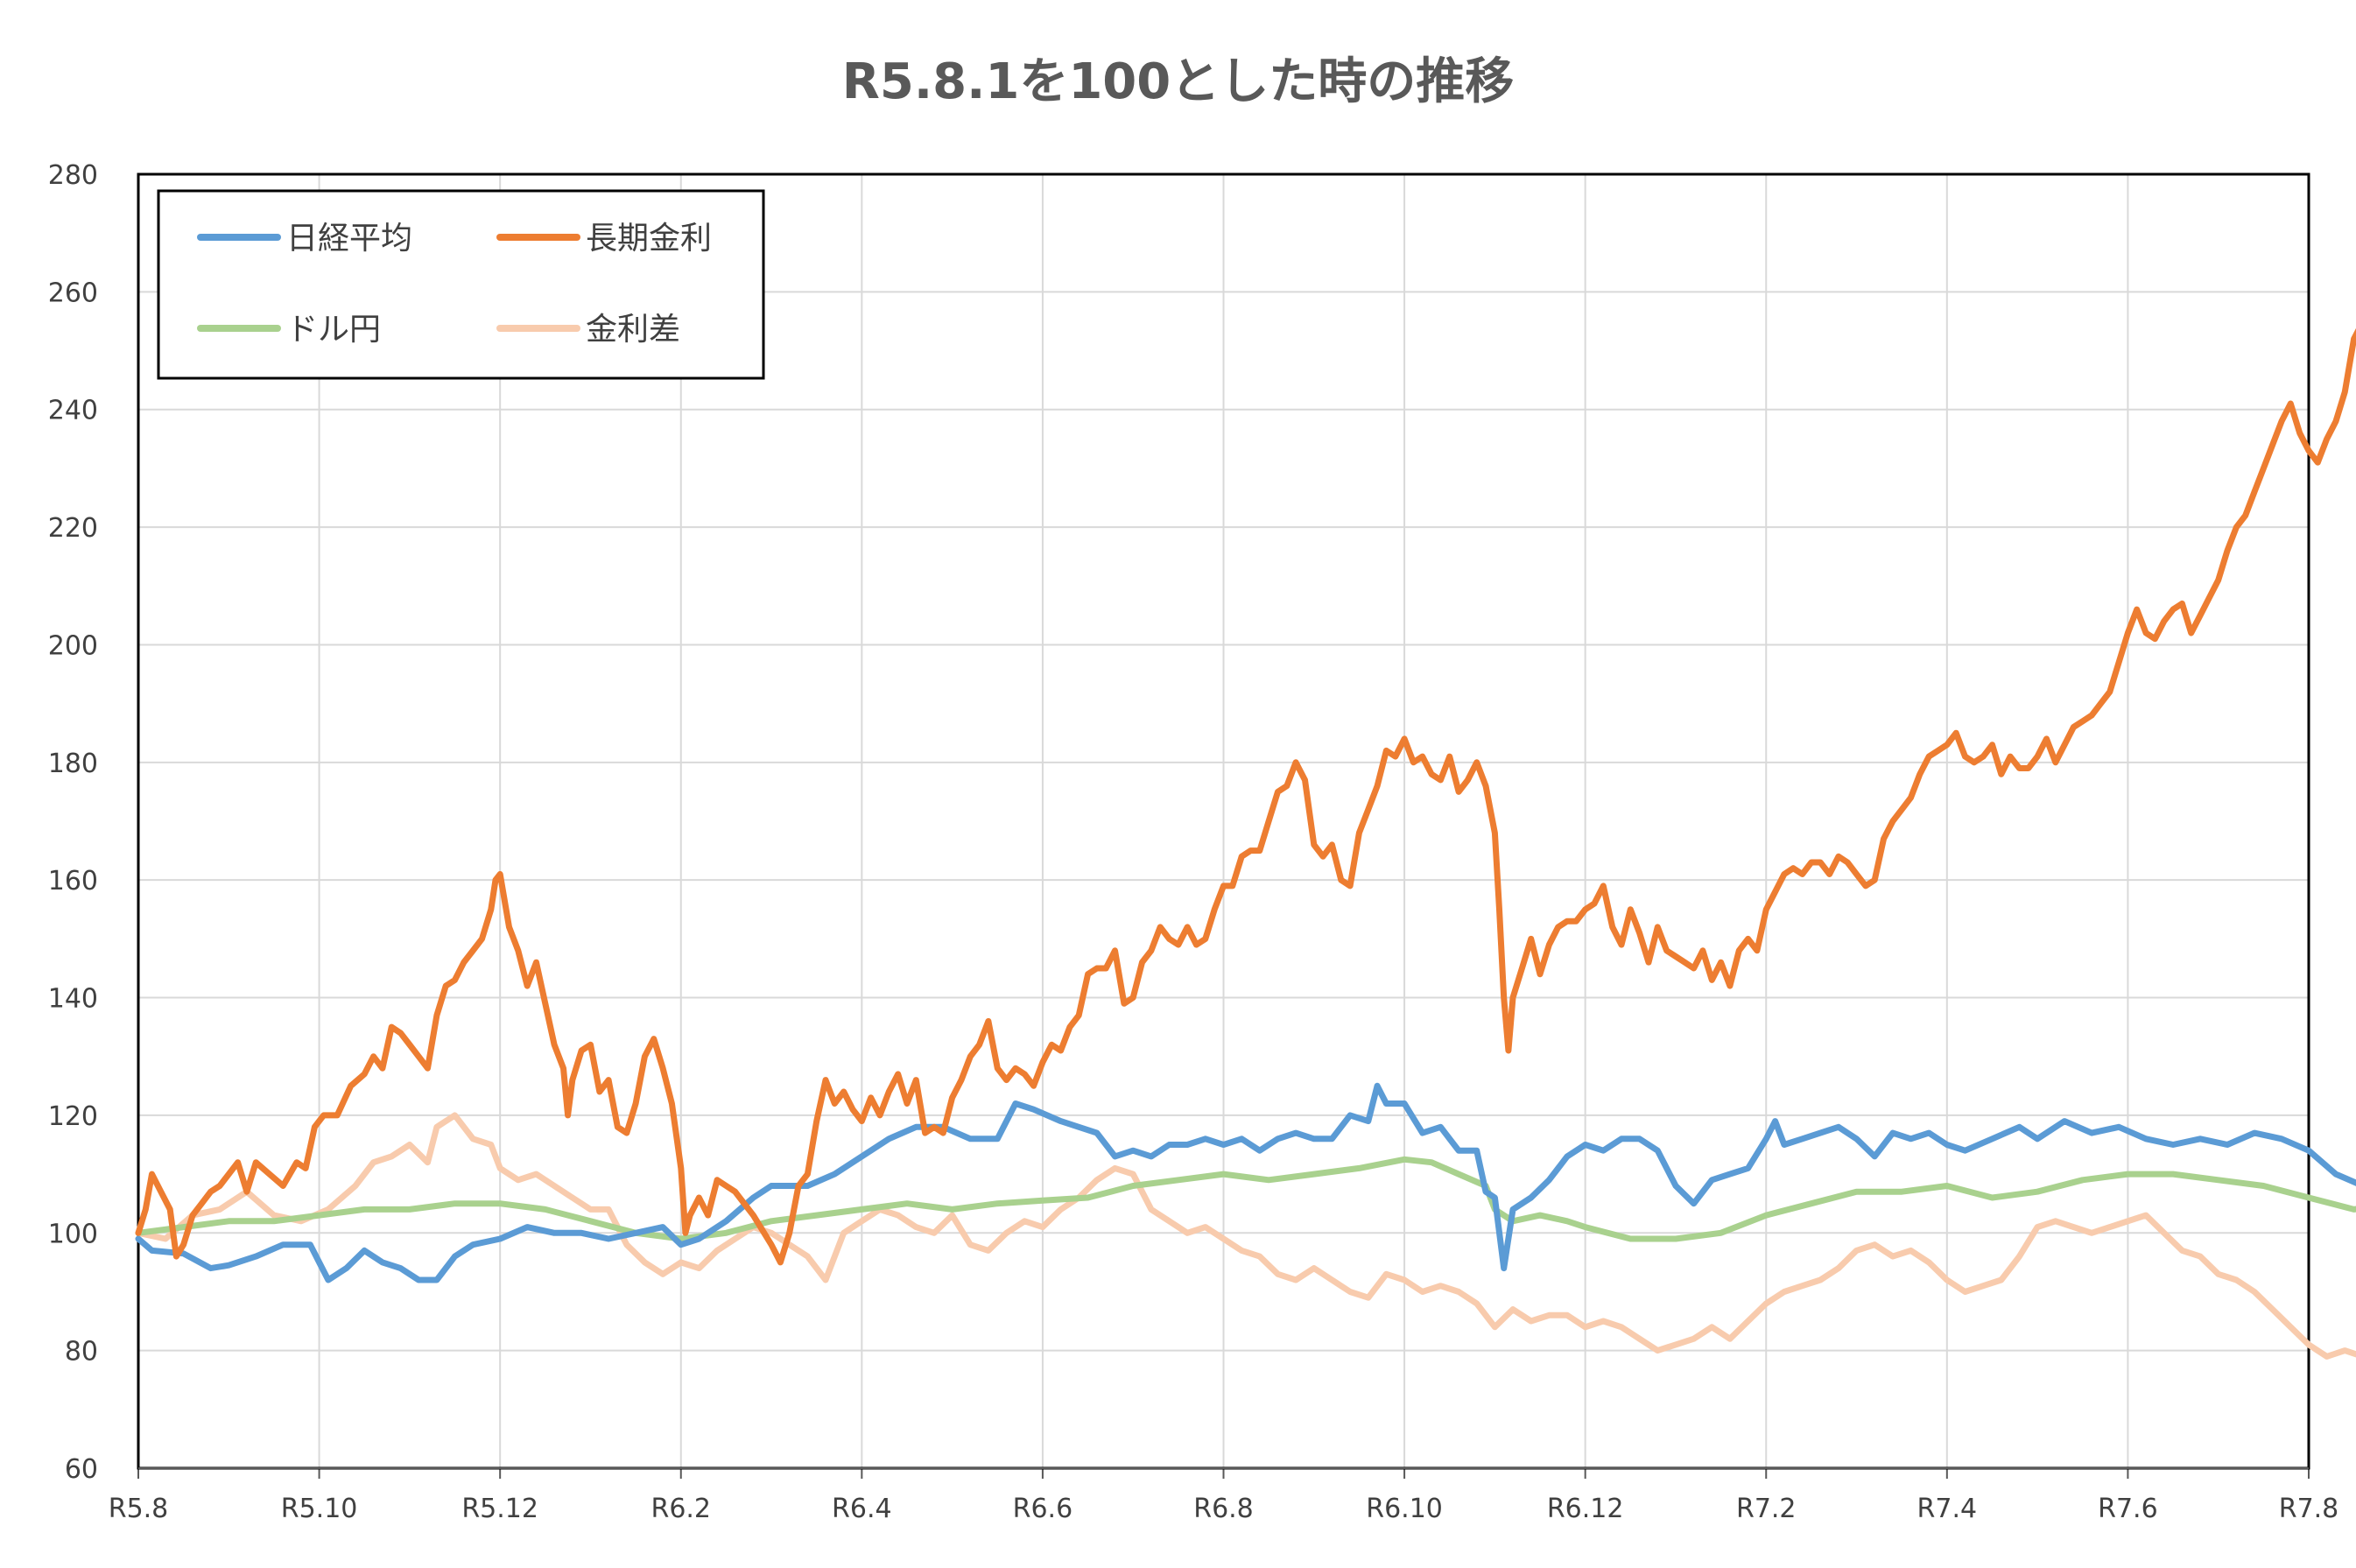 The height and width of the screenshot is (1568, 2356). Describe the element at coordinates (73, 176) in the screenshot. I see `y-tick-label: 280` at that location.